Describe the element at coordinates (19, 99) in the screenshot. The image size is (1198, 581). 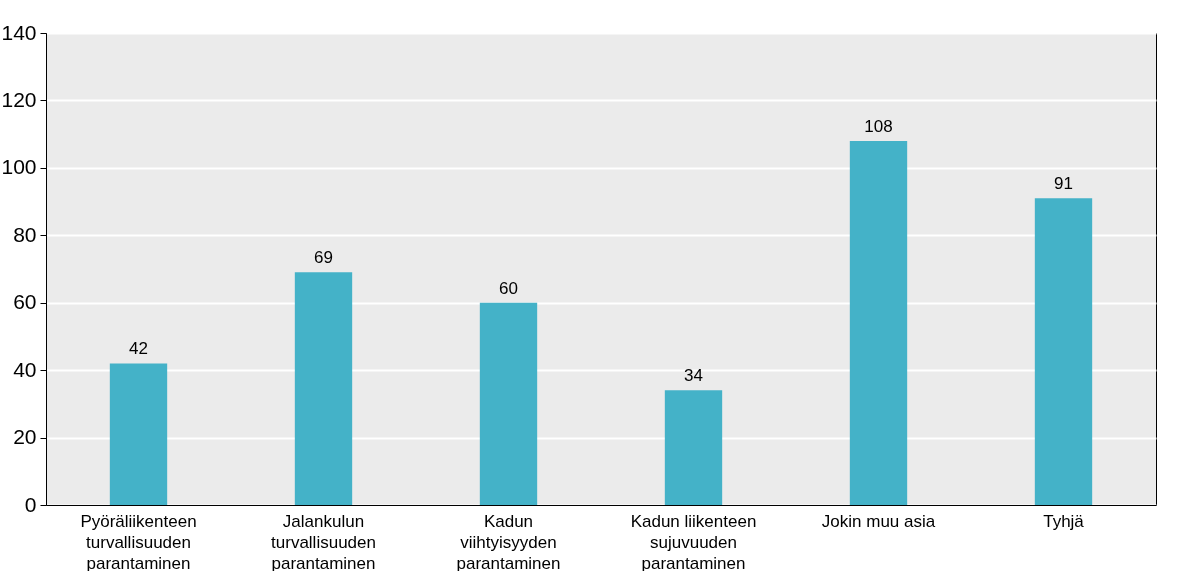
I see `y-tick-label: 120` at that location.